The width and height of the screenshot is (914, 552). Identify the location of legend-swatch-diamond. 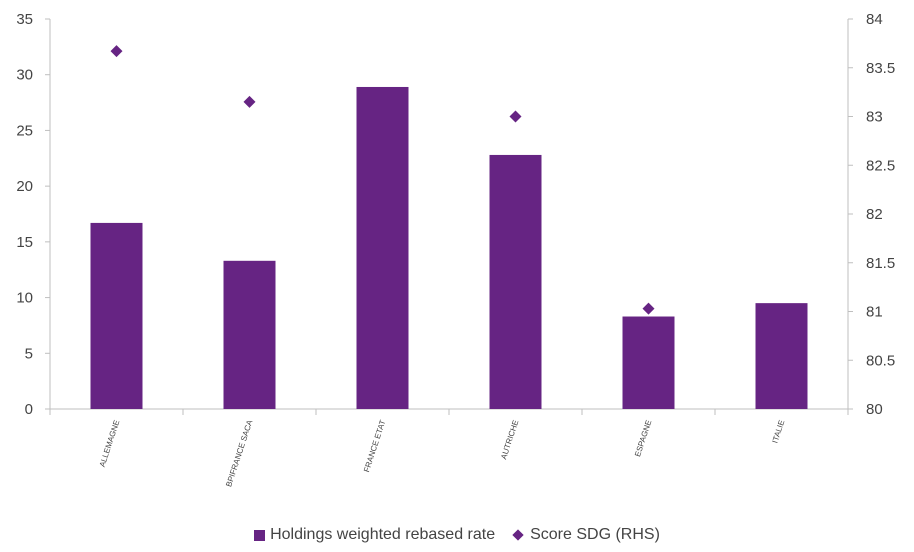
(518, 535).